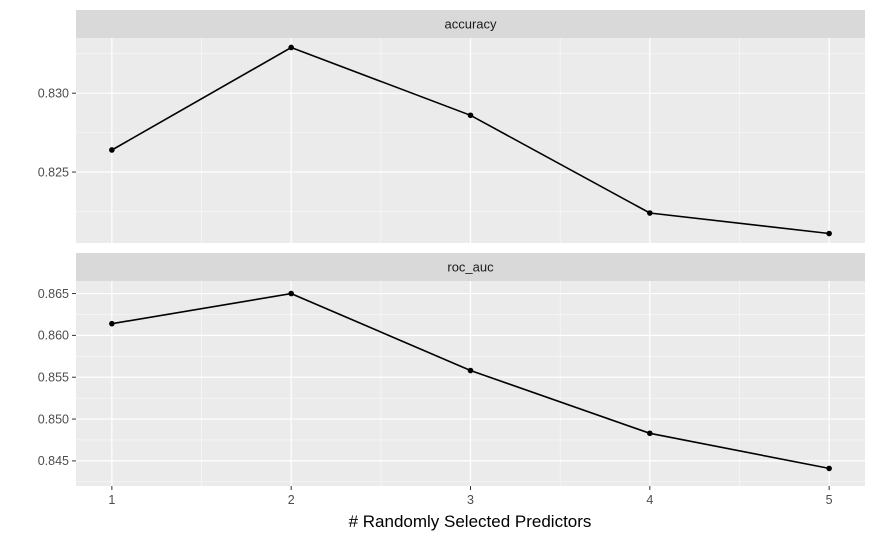  Describe the element at coordinates (53, 93) in the screenshot. I see `y-tick-label: 0.830` at that location.